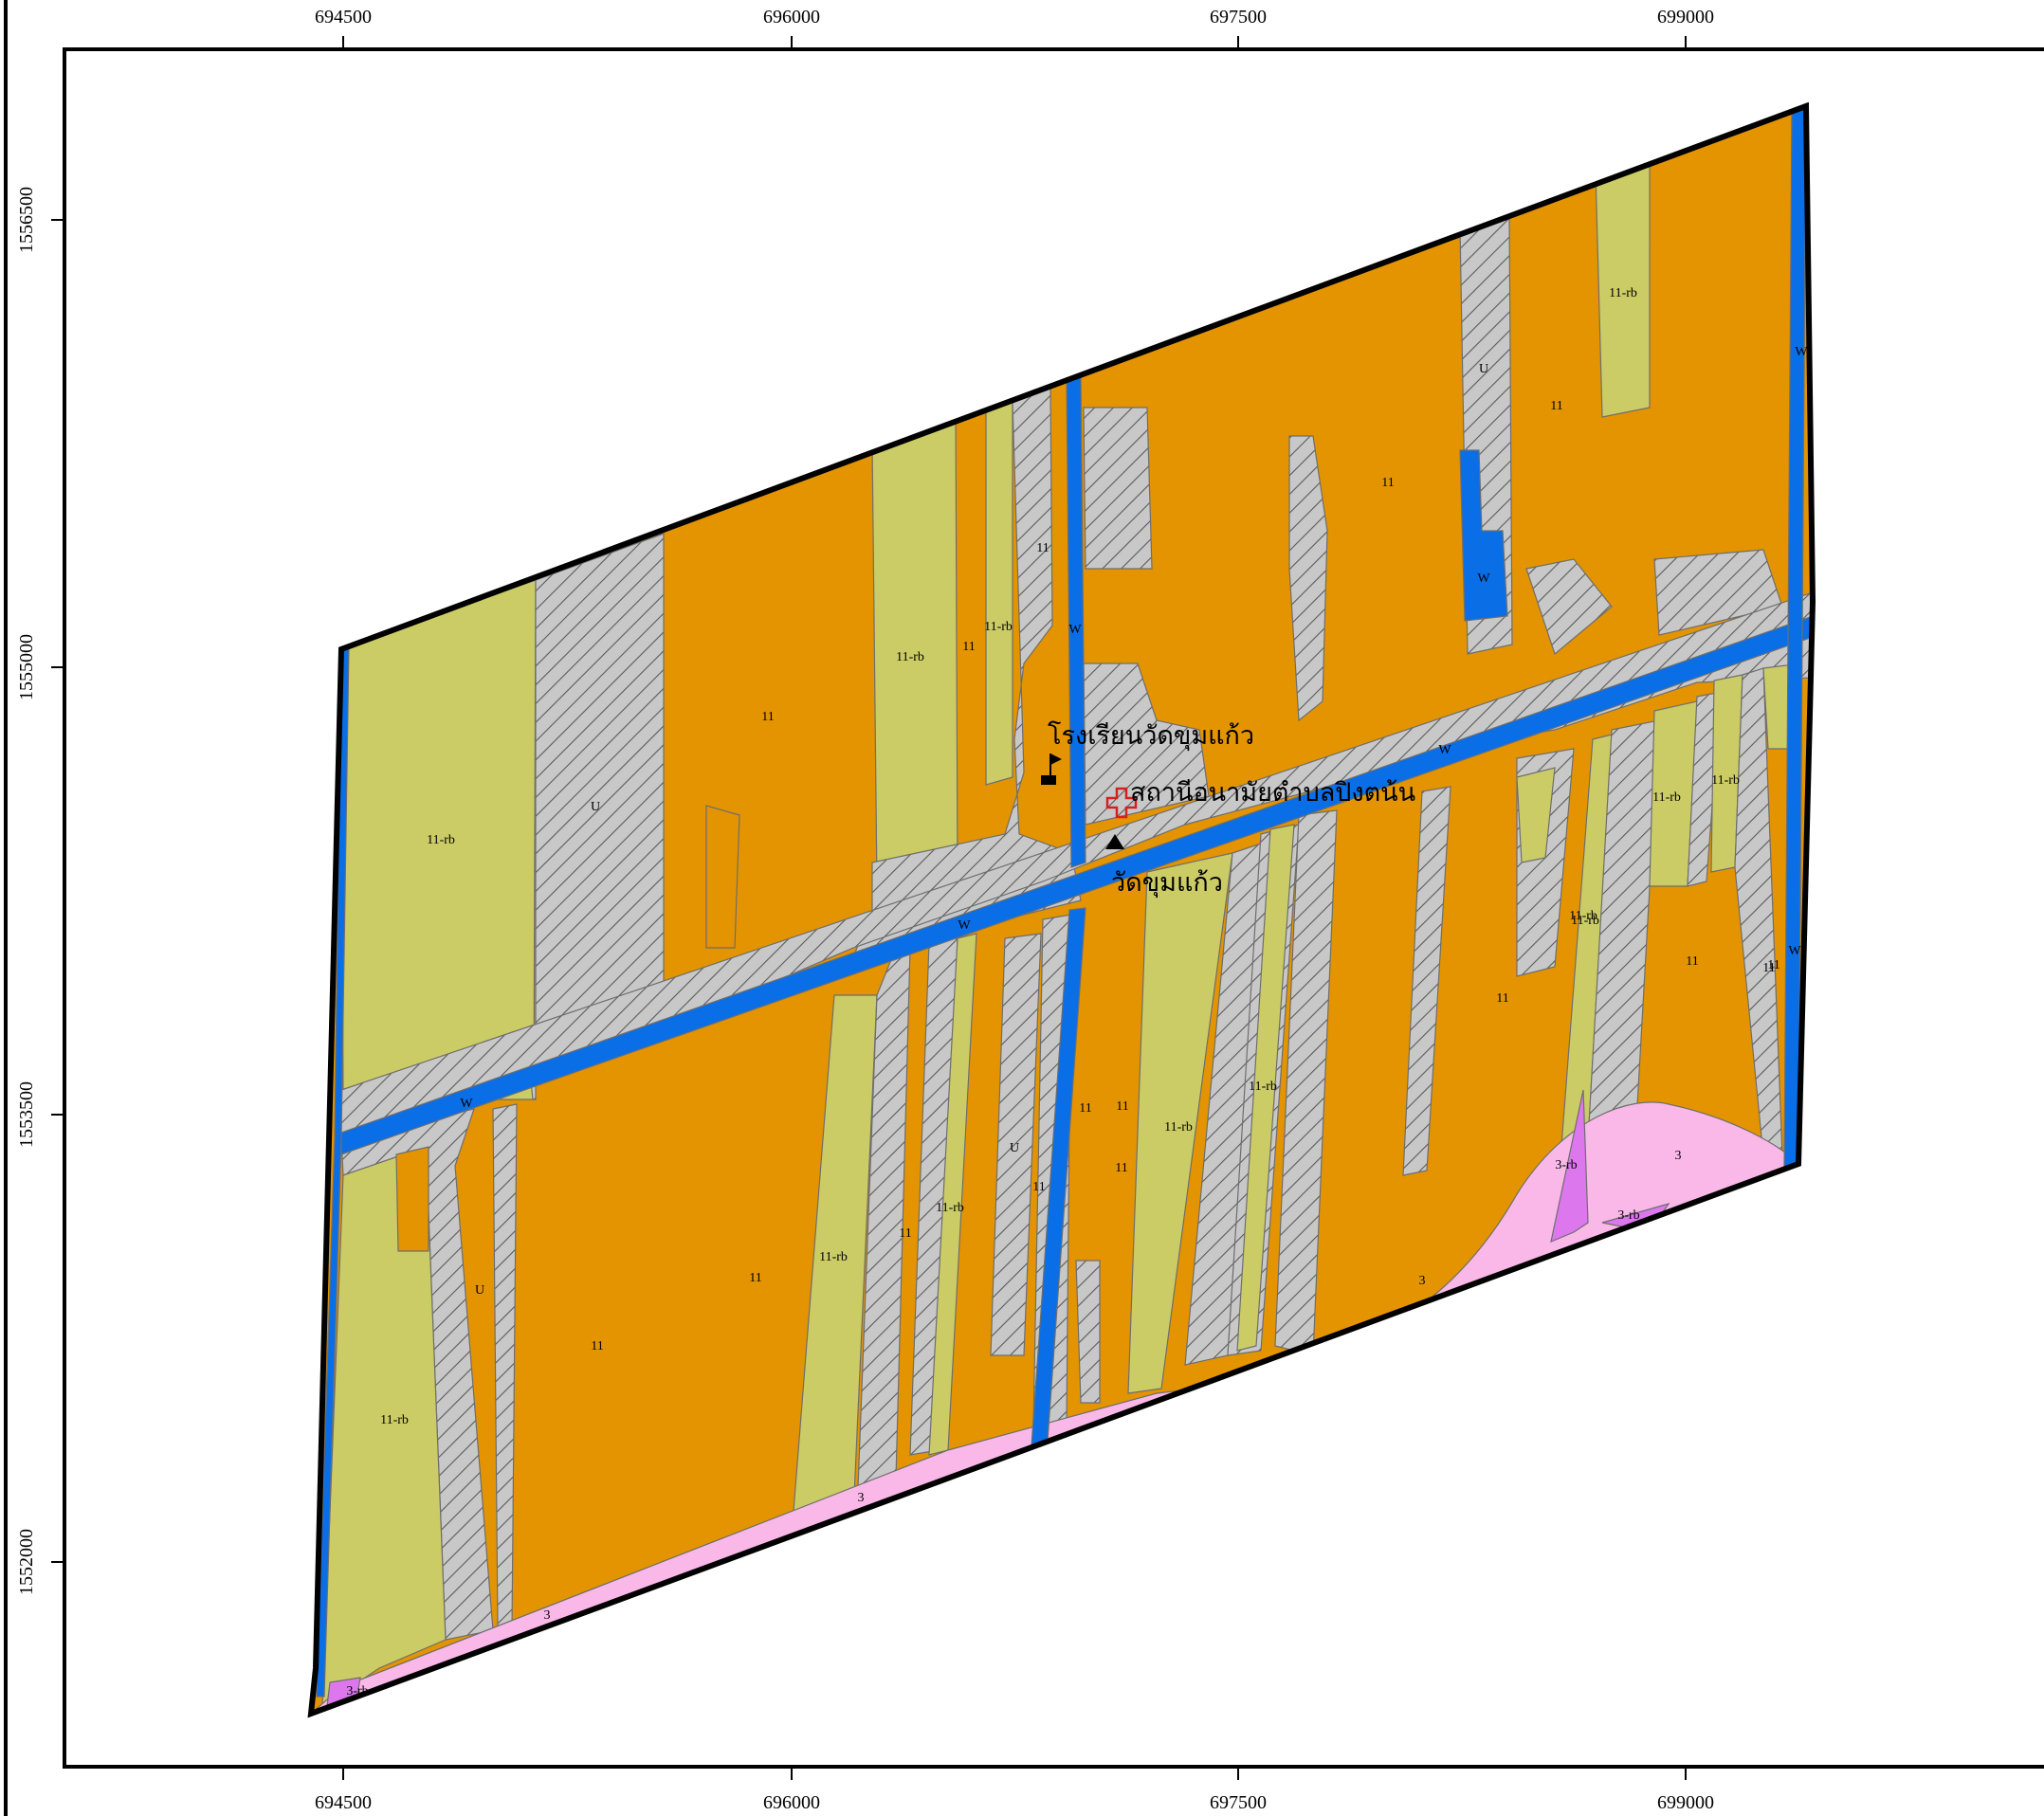  I want to click on left-tick-label: 1556500, so click(26, 220).